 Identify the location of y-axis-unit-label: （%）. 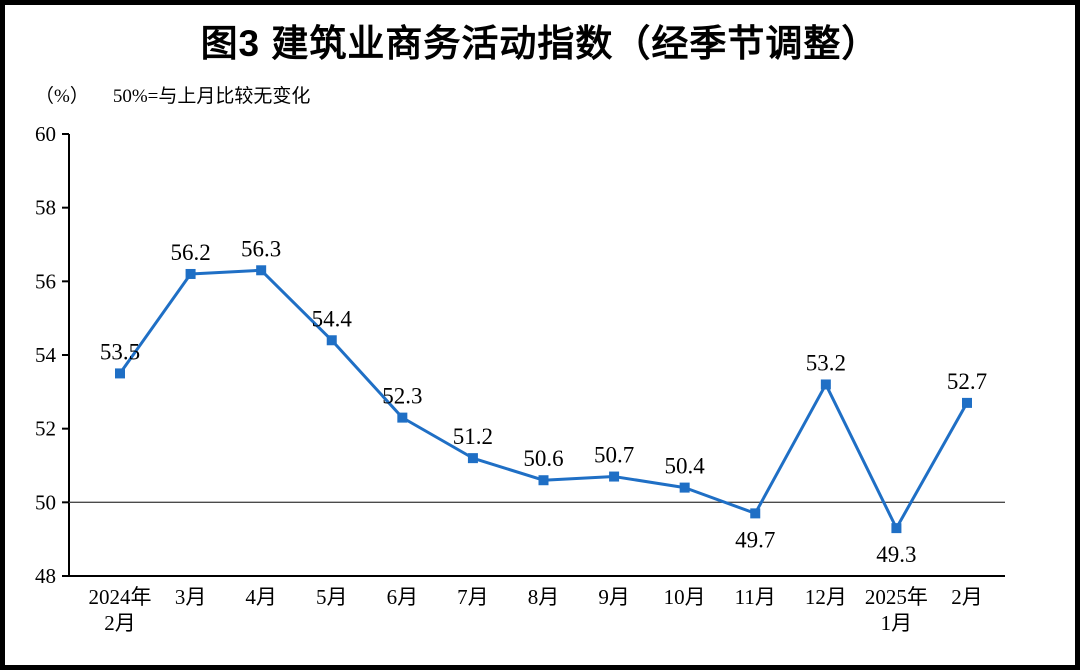
(62, 97).